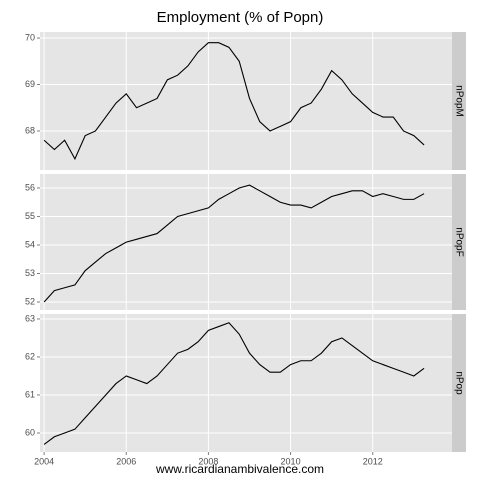 This screenshot has width=480, height=480. What do you see at coordinates (240, 17) in the screenshot?
I see `chart-title: Employment (% of Popn)` at bounding box center [240, 17].